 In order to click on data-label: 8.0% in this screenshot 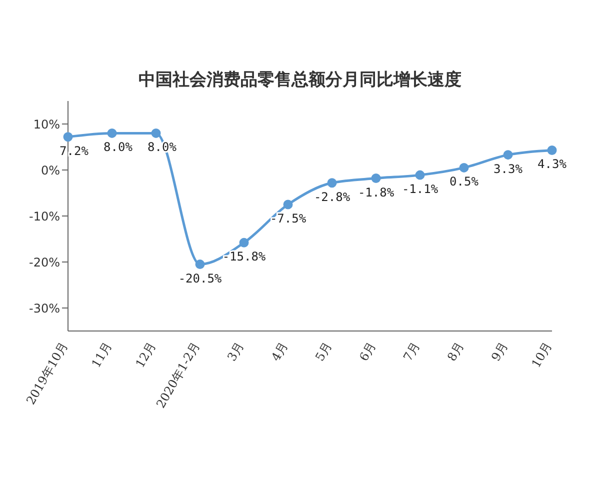, I will do `click(119, 147)`.